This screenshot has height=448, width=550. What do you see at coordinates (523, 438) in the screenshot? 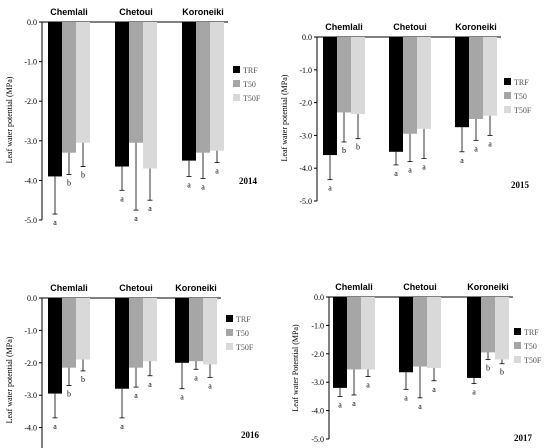
I see `panel-year-label: 2017` at bounding box center [523, 438].